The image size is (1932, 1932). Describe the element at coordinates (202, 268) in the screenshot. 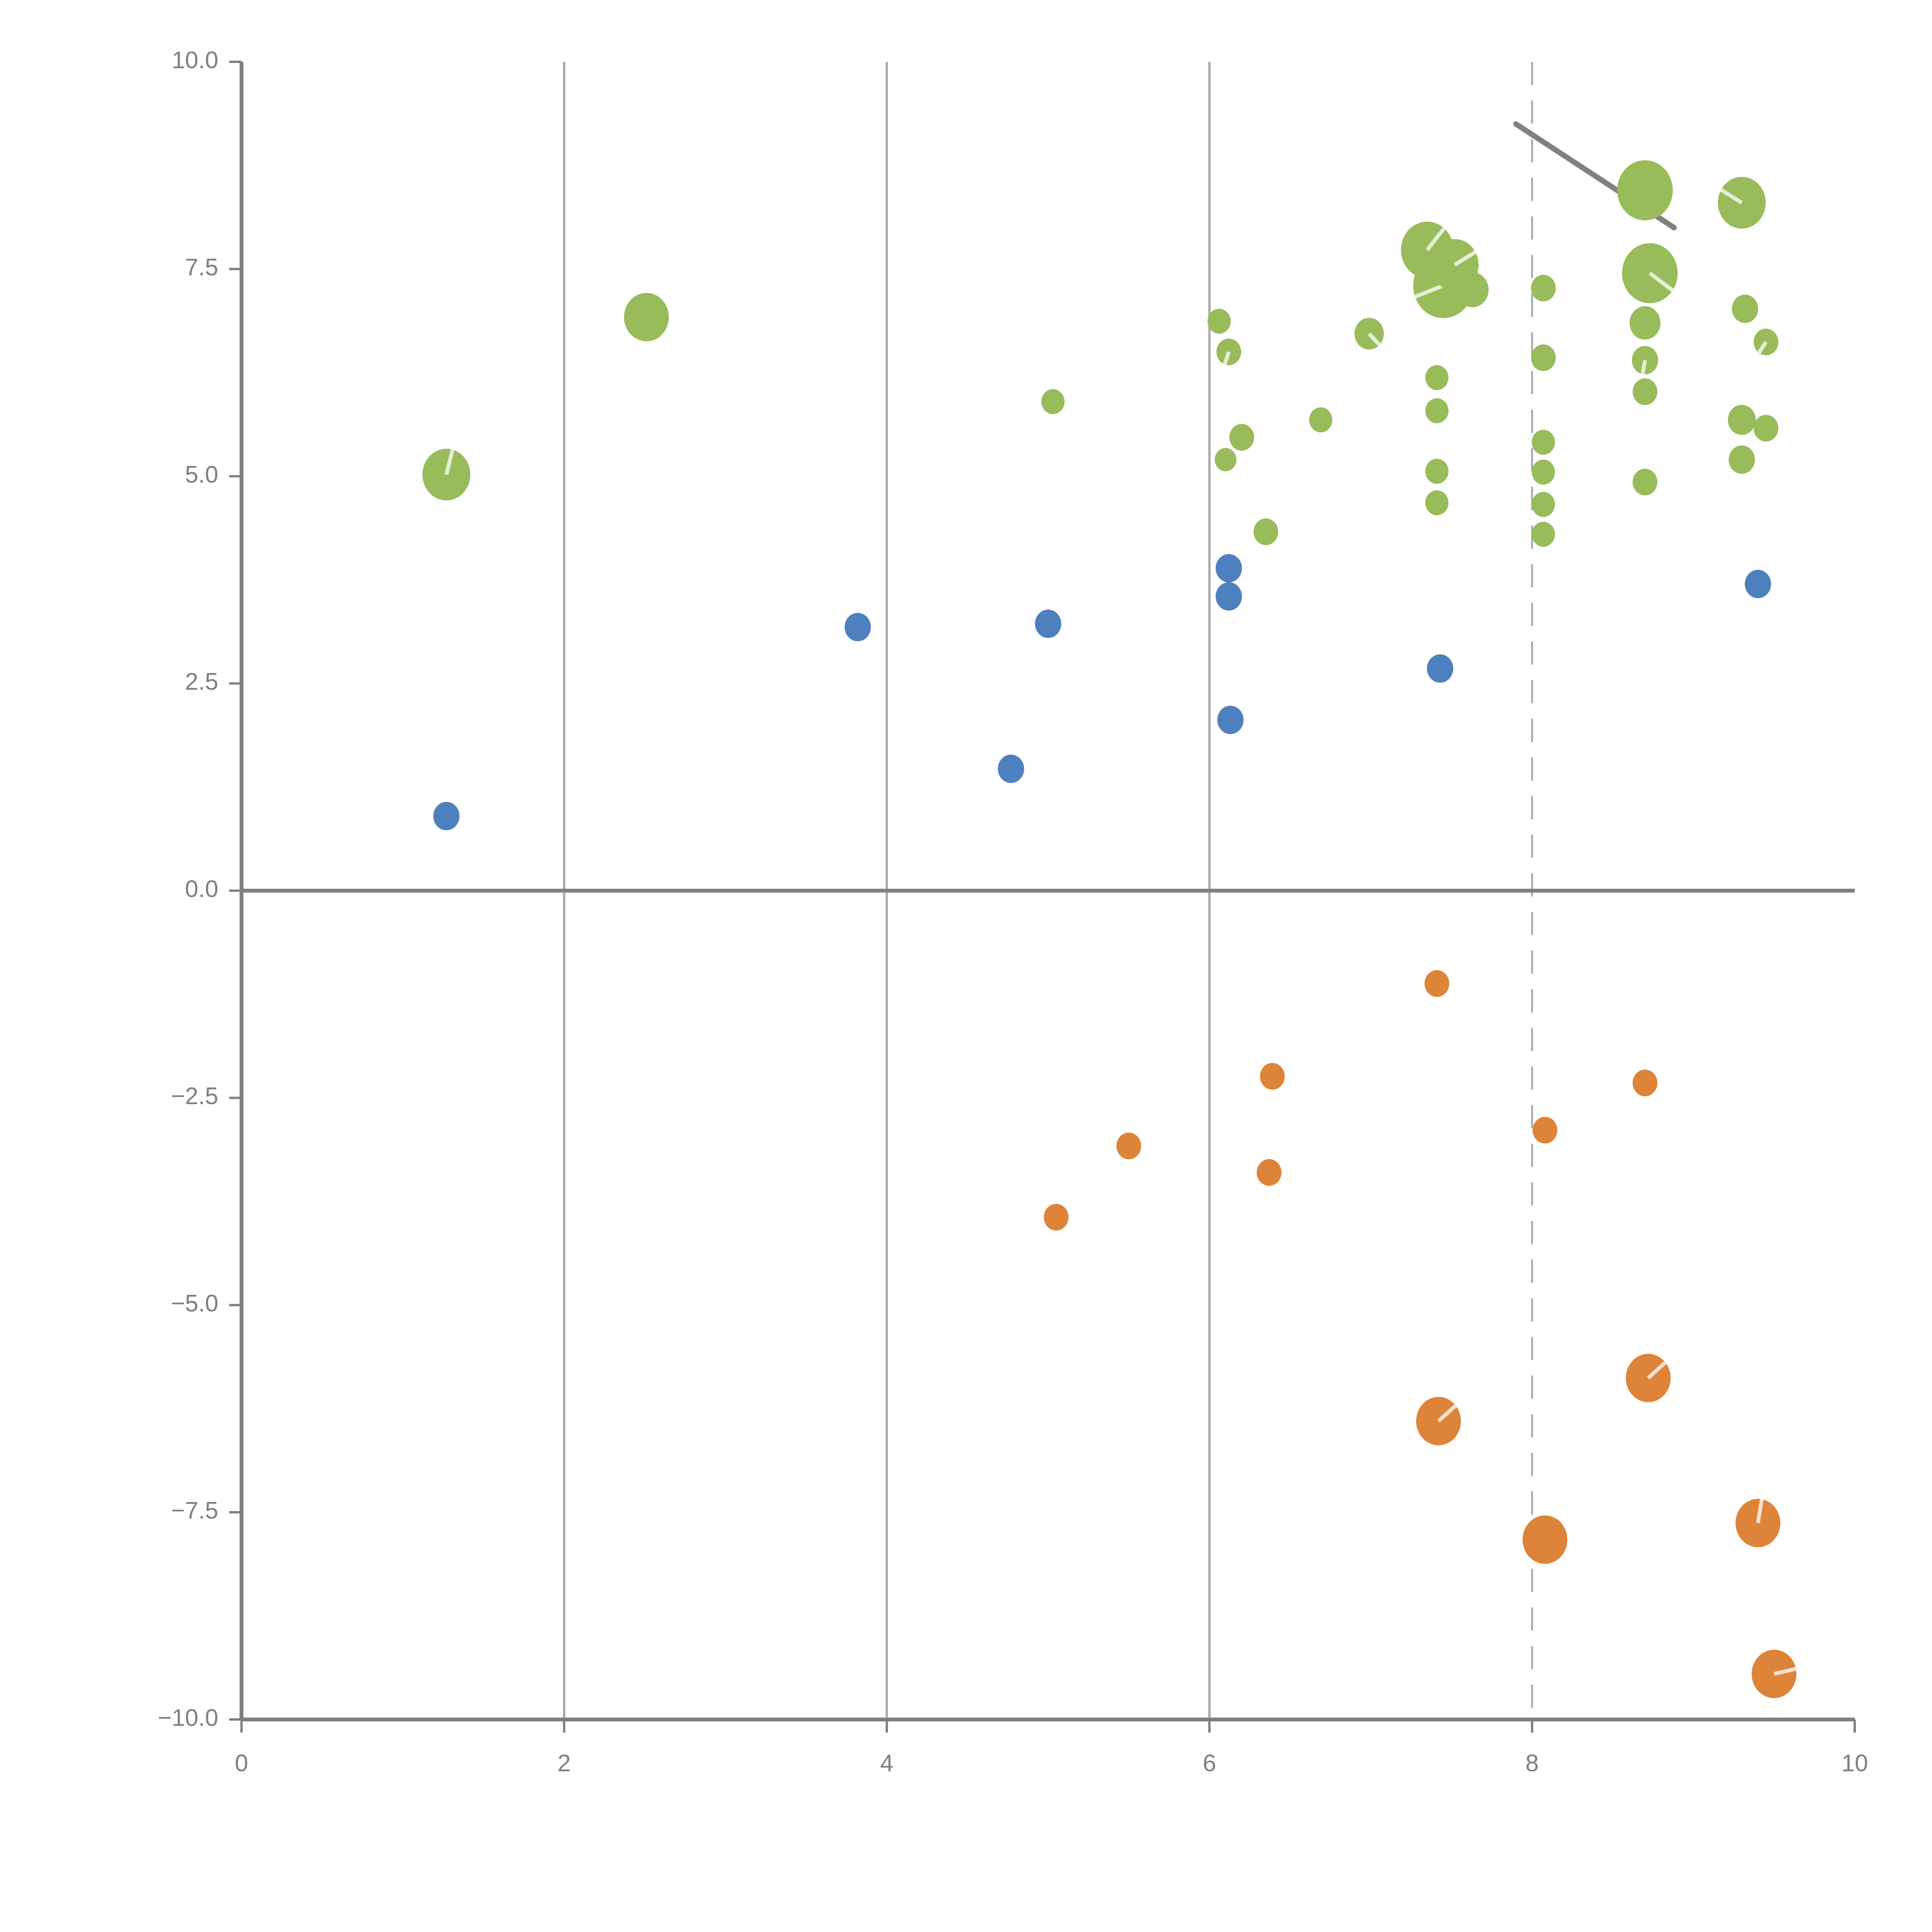

I see `y-tick-label: 7.5` at that location.